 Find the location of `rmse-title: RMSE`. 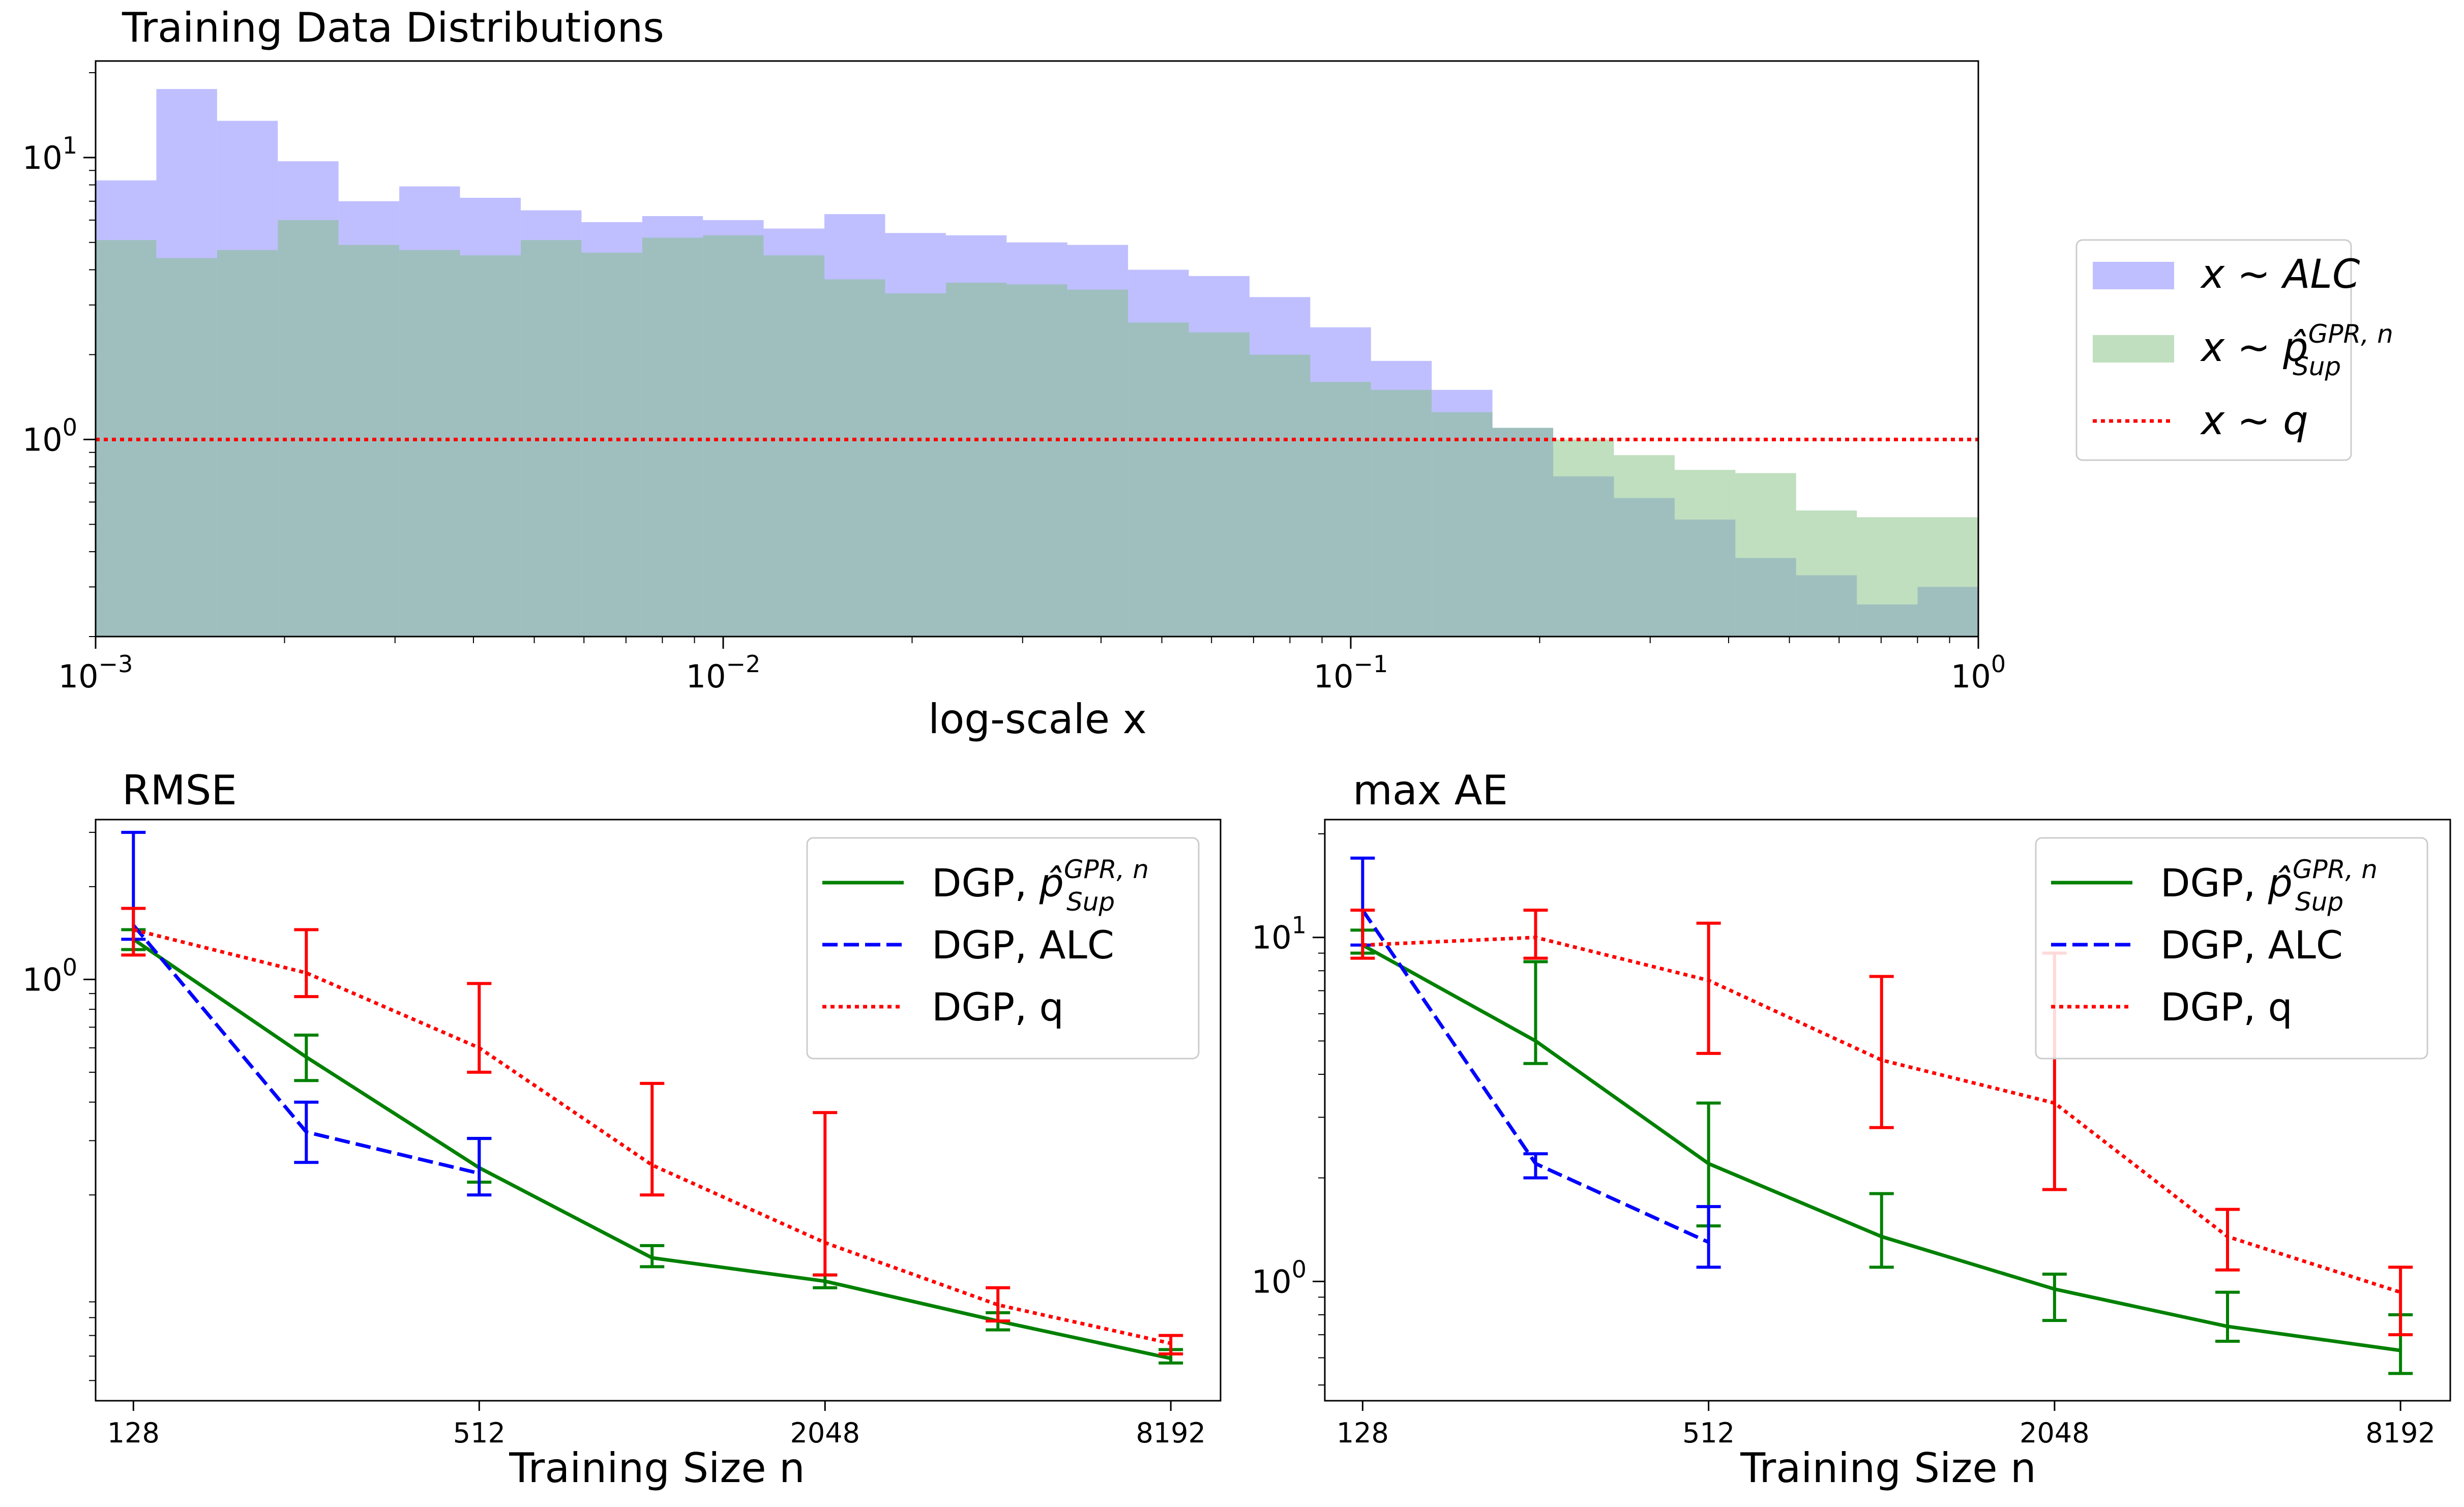

rmse-title: RMSE is located at coordinates (180, 791).